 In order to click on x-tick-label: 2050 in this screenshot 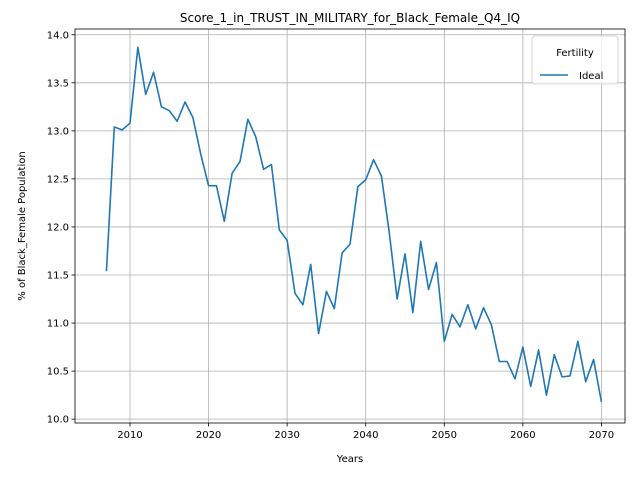, I will do `click(444, 435)`.